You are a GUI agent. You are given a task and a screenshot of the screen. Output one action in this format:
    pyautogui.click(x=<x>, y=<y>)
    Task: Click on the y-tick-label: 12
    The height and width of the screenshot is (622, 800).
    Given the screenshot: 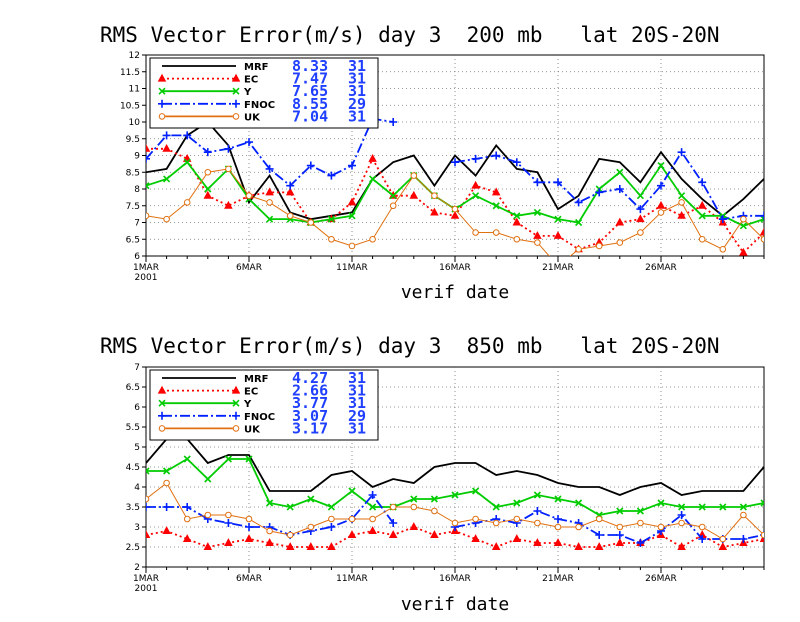 What is the action you would take?
    pyautogui.click(x=134, y=56)
    